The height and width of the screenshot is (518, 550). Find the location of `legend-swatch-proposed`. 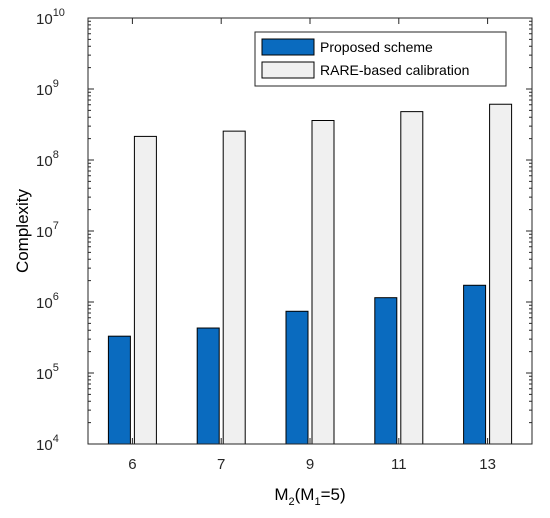

legend-swatch-proposed is located at coordinates (288, 47).